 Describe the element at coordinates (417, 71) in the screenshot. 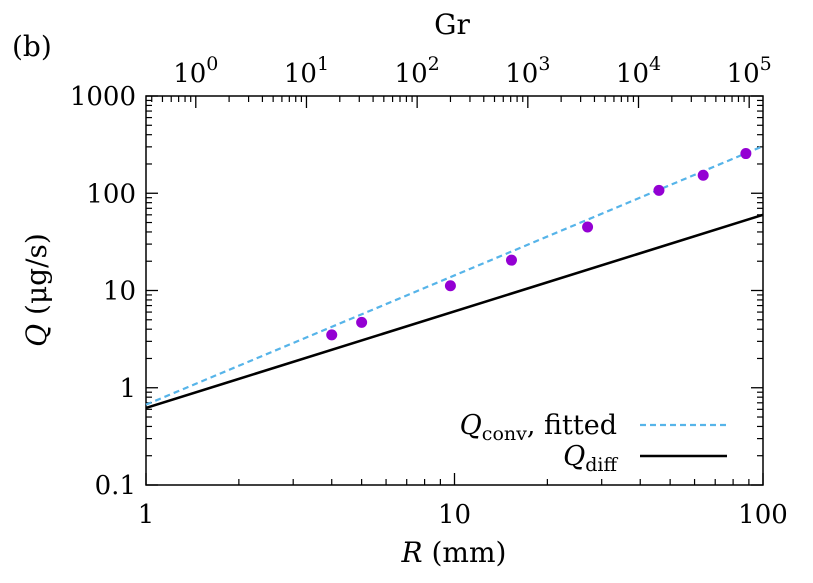

I see `top-tick-label: 10²` at that location.